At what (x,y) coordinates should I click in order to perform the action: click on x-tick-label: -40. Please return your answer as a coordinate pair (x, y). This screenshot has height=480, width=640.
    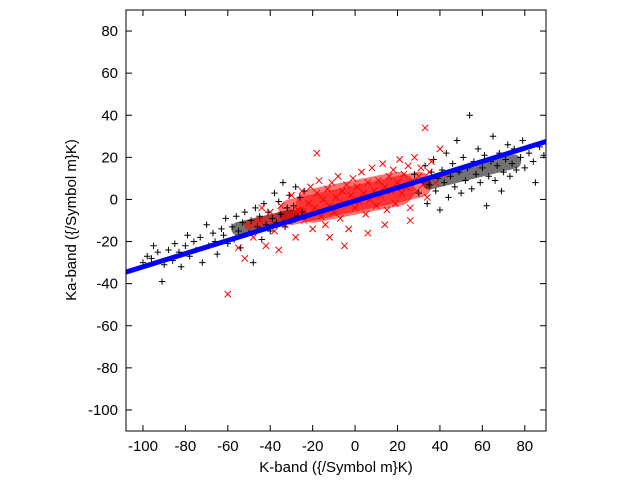
    Looking at the image, I should click on (270, 446).